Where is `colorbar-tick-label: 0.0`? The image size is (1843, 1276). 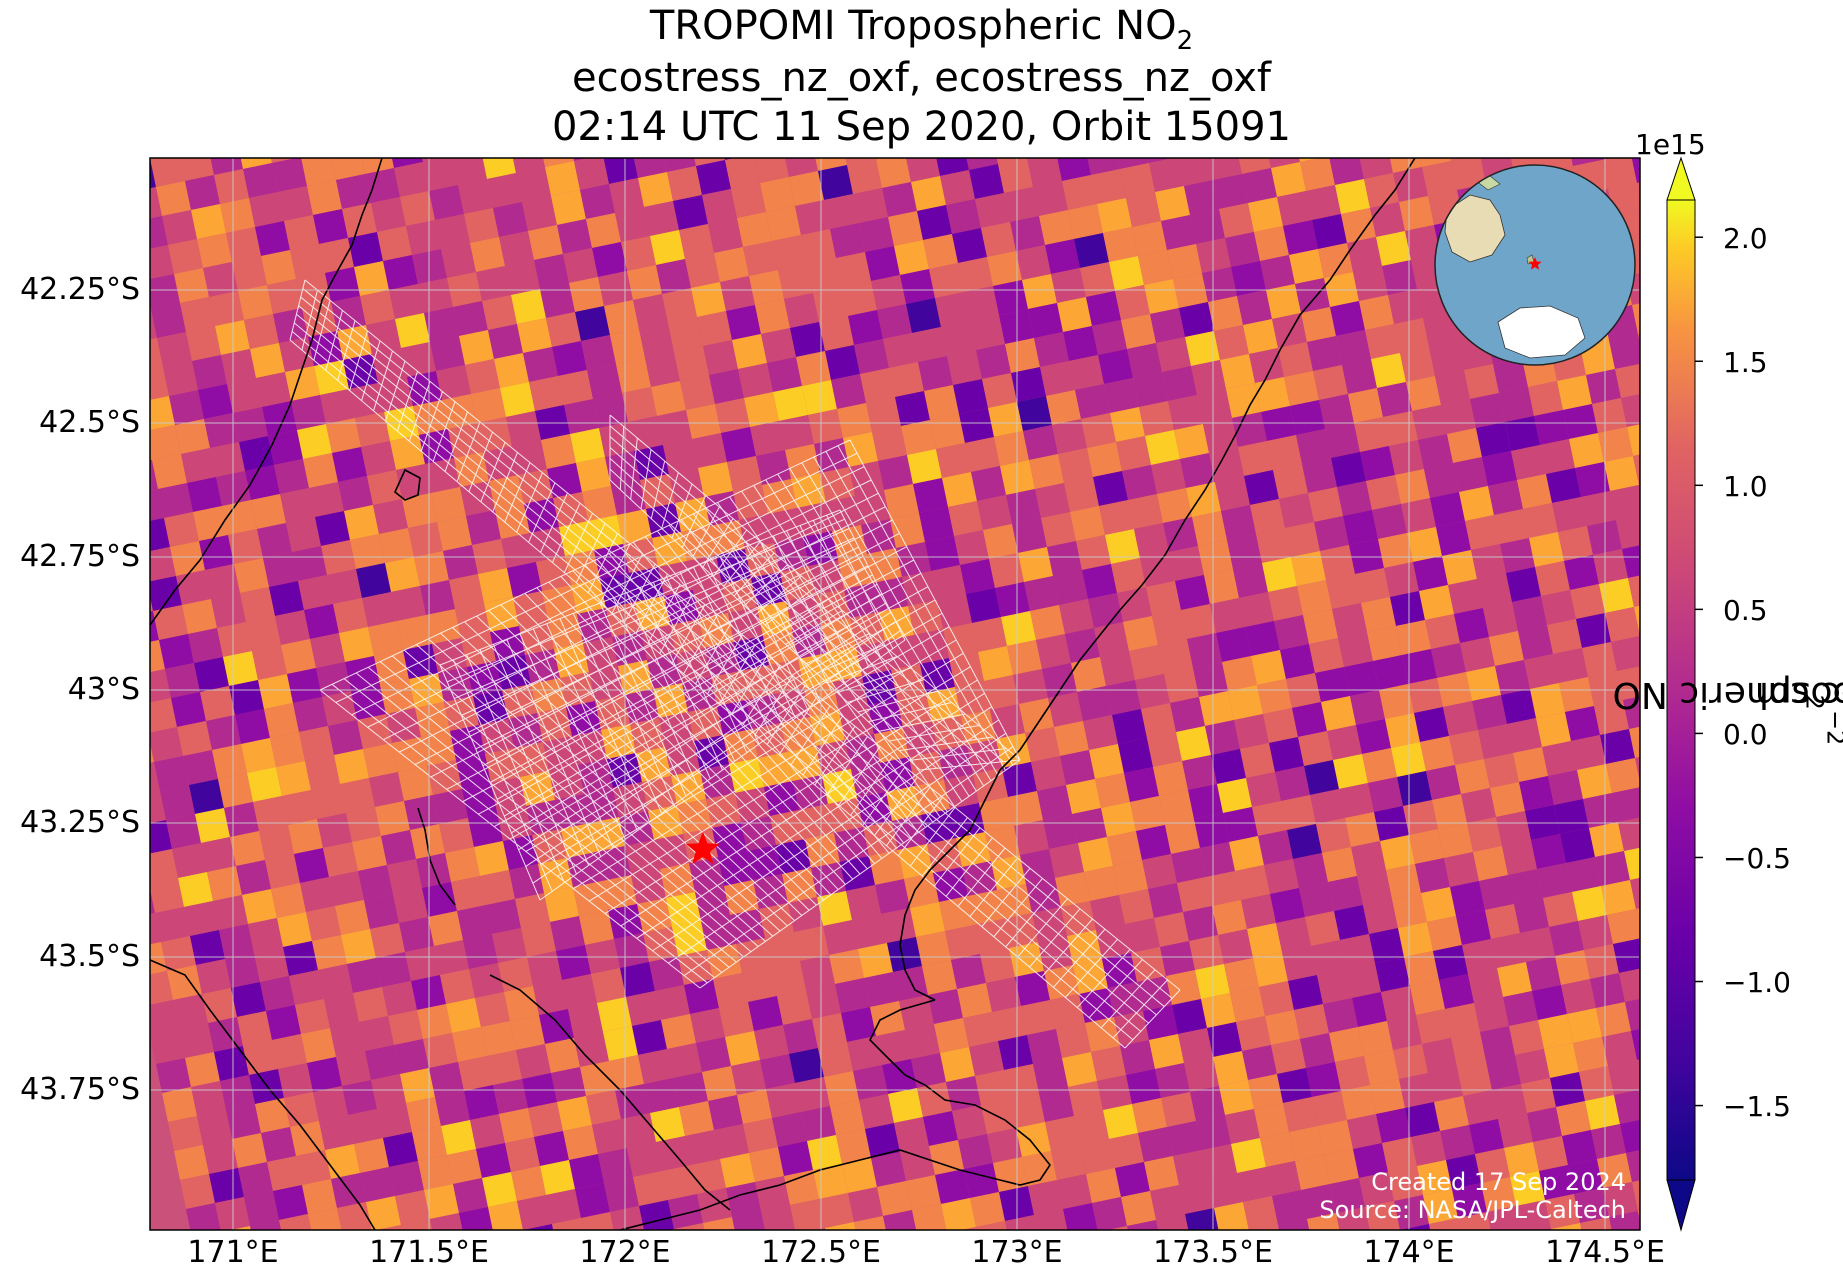 colorbar-tick-label: 0.0 is located at coordinates (1745, 734).